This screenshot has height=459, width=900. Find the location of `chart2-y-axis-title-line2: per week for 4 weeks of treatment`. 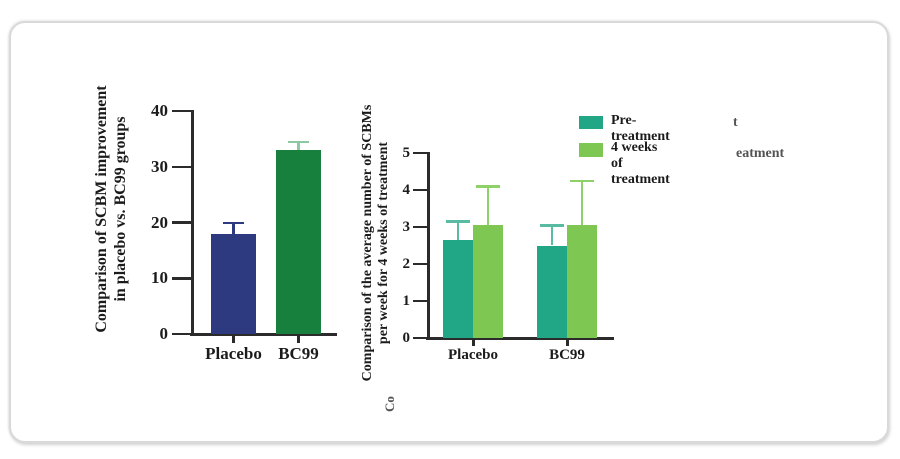

chart2-y-axis-title-line2: per week for 4 weeks of treatment is located at coordinates (383, 243).